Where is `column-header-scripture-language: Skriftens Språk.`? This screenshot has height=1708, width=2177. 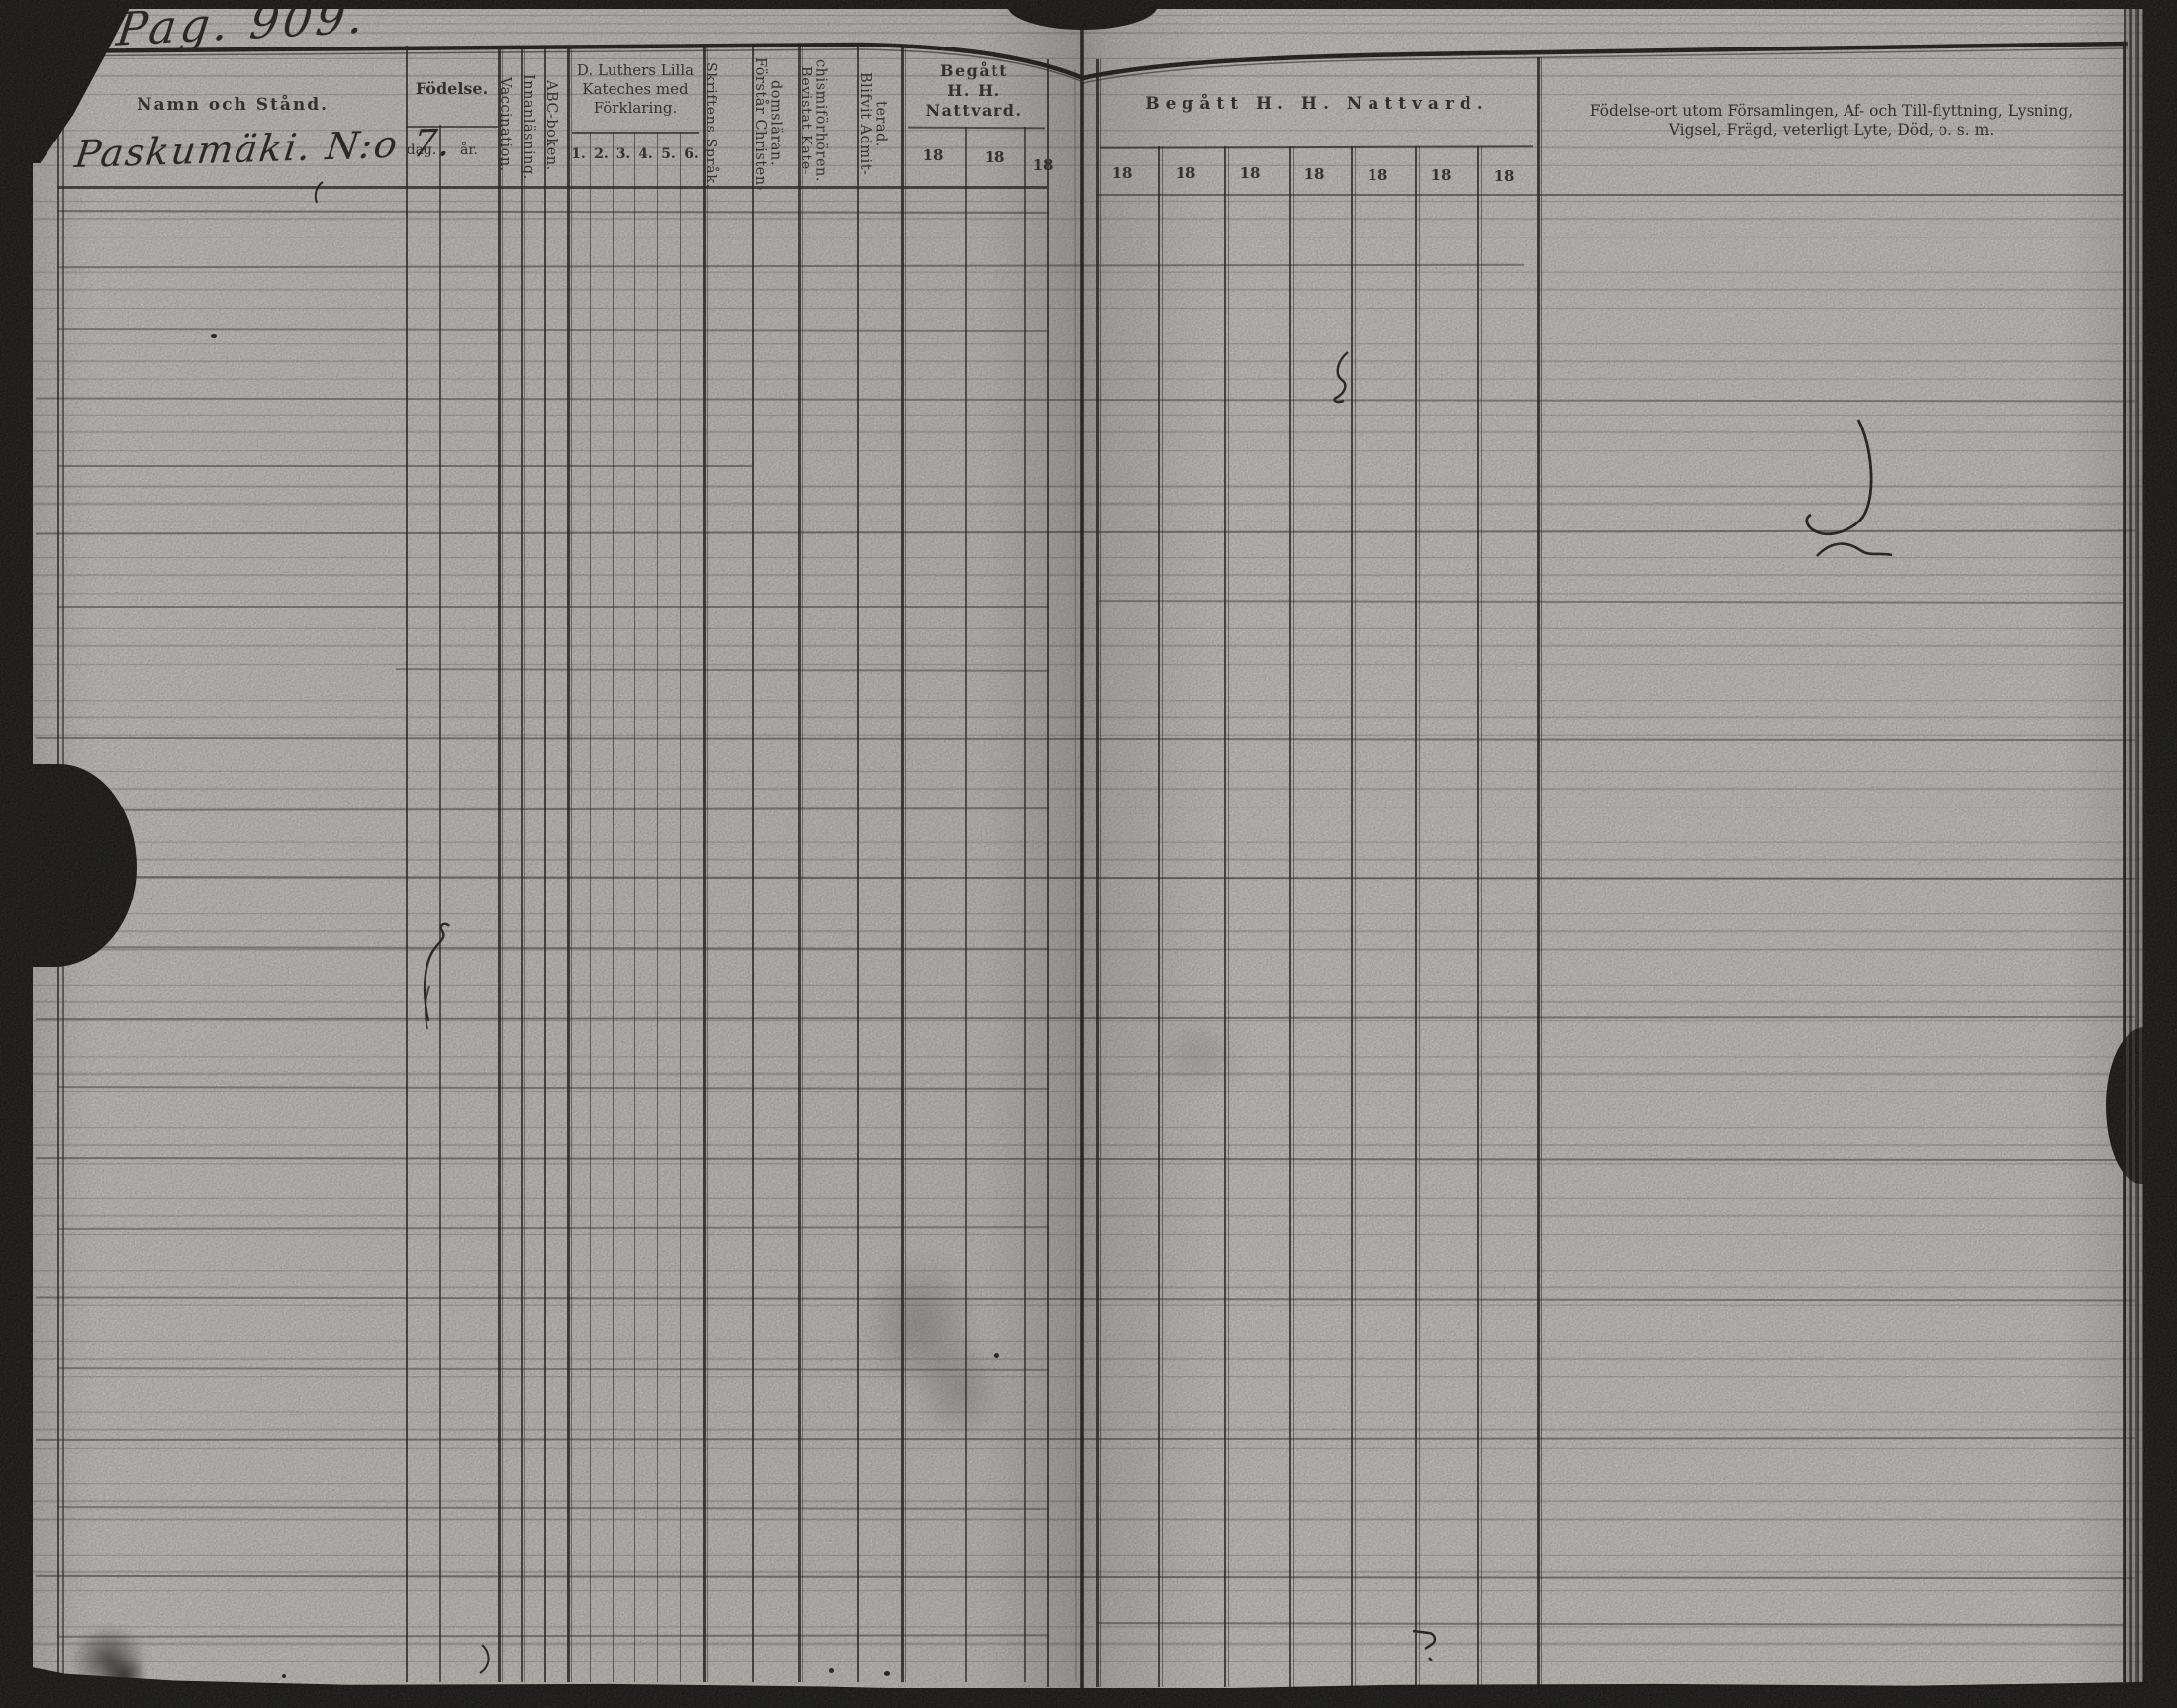
column-header-scripture-language: Skriftens Språk. is located at coordinates (727, 125).